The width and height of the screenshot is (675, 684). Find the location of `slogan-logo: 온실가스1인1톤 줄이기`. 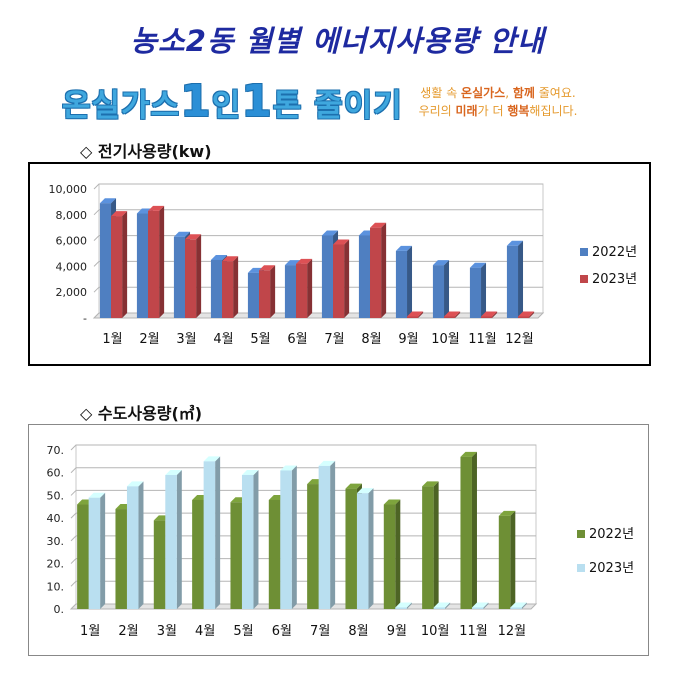

slogan-logo: 온실가스1인1톤 줄이기 is located at coordinates (232, 101).